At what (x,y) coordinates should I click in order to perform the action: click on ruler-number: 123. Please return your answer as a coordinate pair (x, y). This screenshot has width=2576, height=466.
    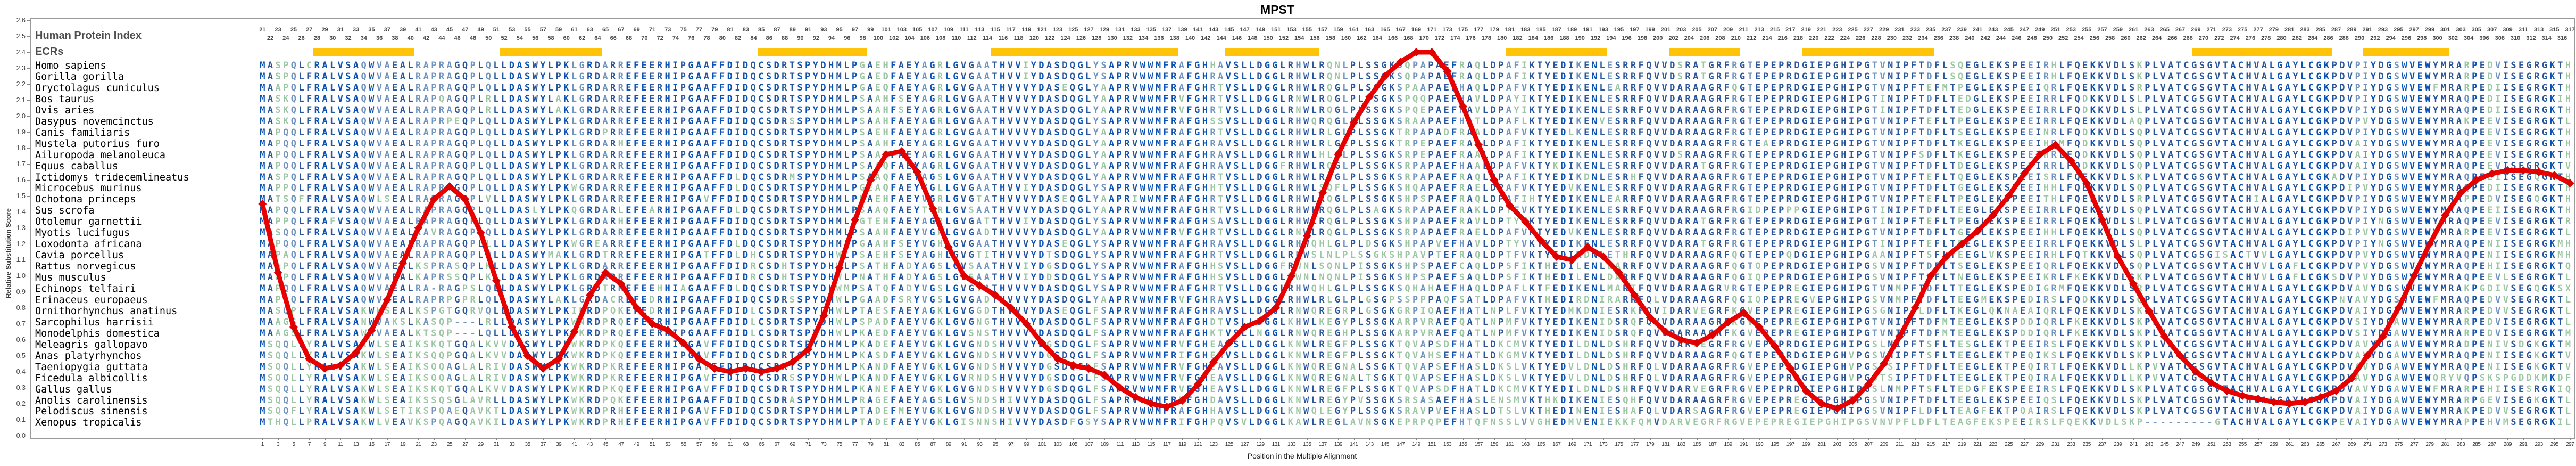
    Looking at the image, I should click on (1057, 30).